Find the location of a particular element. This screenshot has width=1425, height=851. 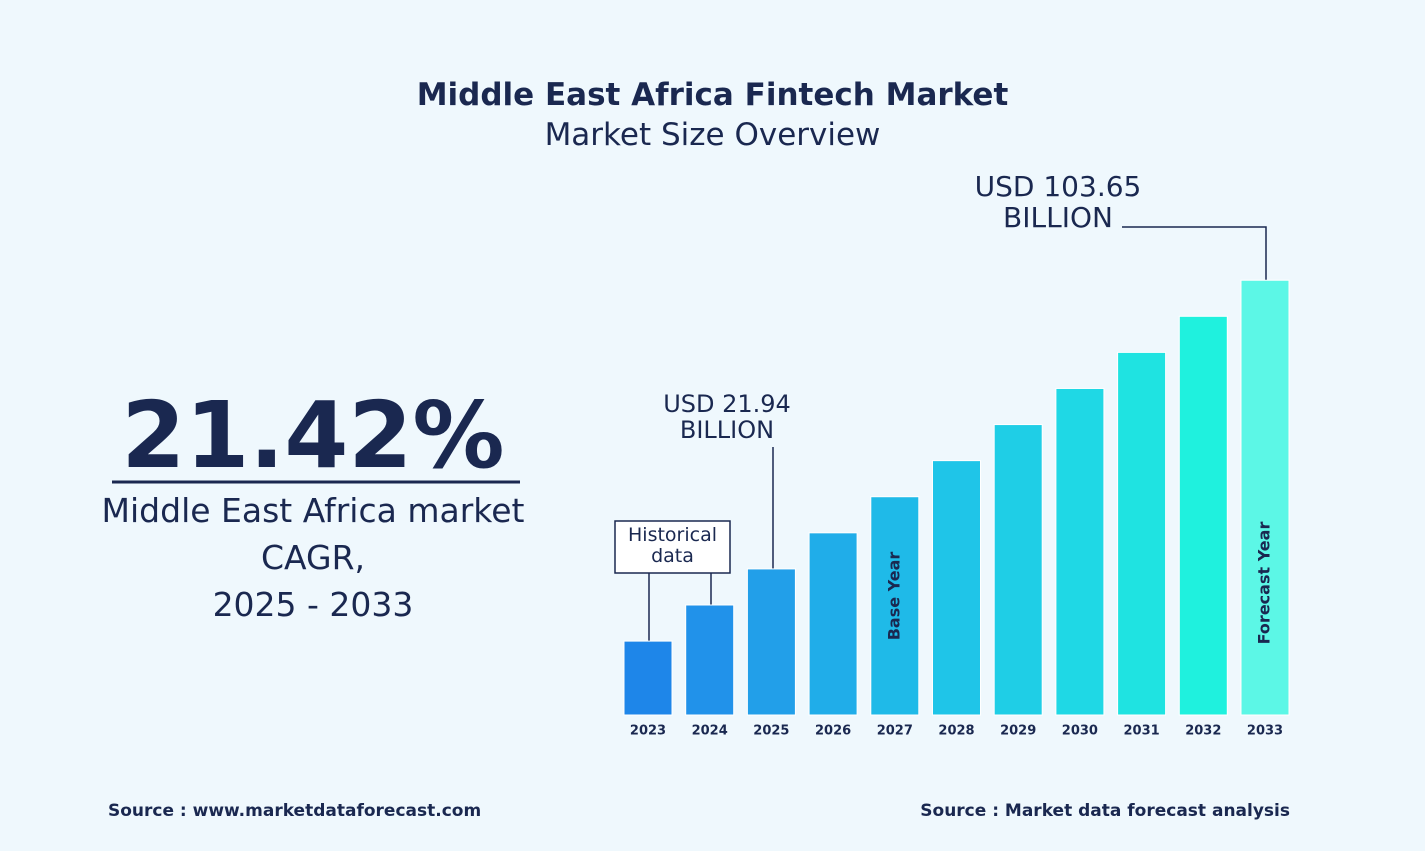

historical-label: Historical data is located at coordinates (672, 545).